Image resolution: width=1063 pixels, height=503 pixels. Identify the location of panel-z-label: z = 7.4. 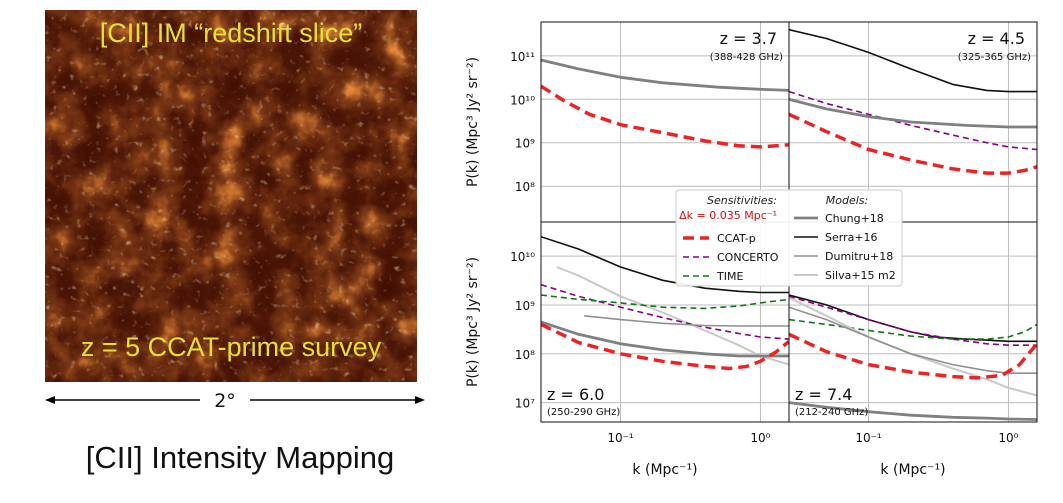
(823, 394).